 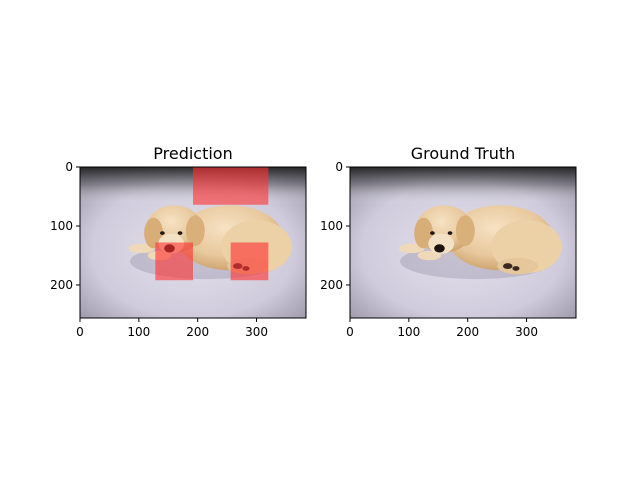 I want to click on ground-truth-ticks: 0 100 200 300 0 100 200, so click(x=429, y=249).